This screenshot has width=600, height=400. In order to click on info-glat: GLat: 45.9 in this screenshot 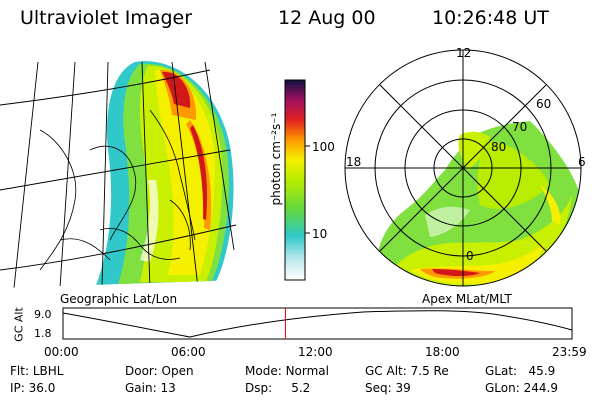, I will do `click(520, 371)`.